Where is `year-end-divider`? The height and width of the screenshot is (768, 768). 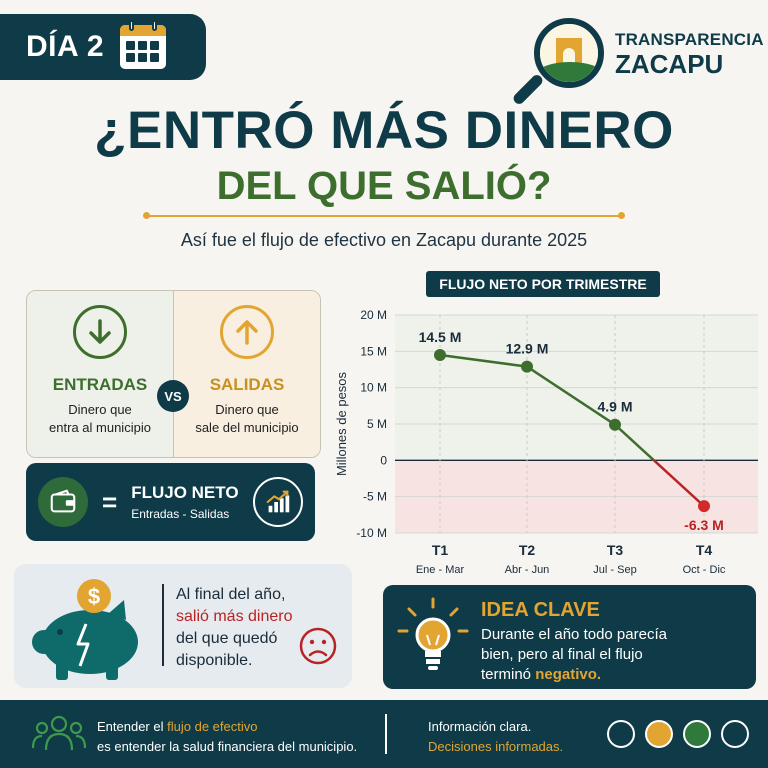 year-end-divider is located at coordinates (163, 625).